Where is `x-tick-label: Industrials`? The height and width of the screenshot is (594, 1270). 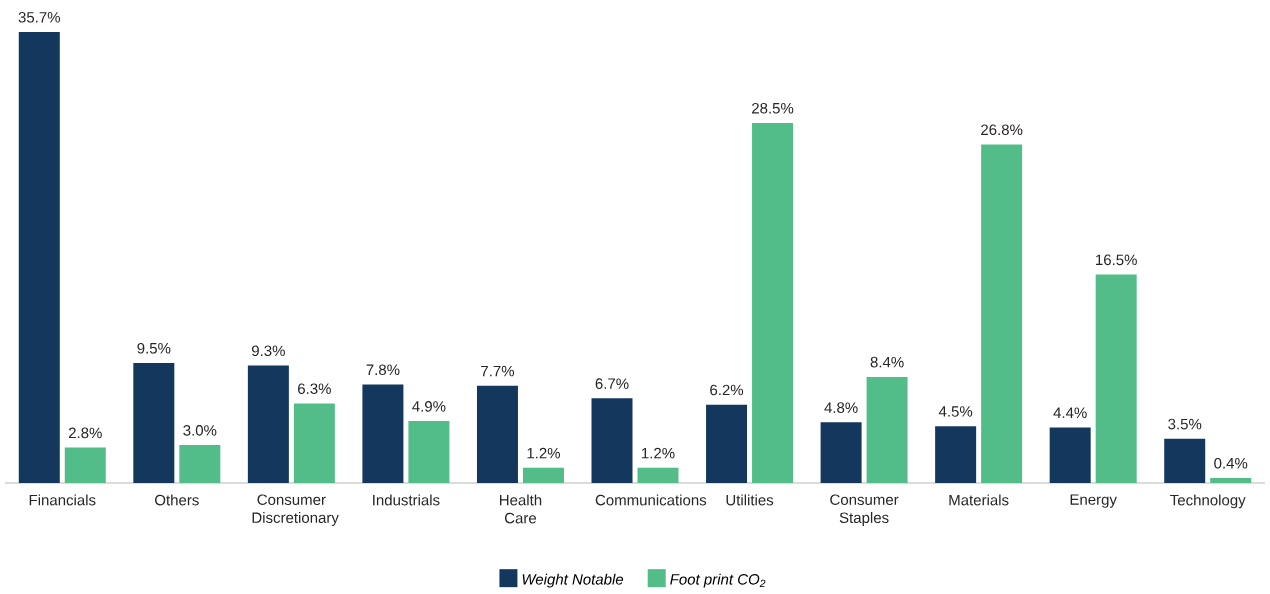
x-tick-label: Industrials is located at coordinates (406, 500).